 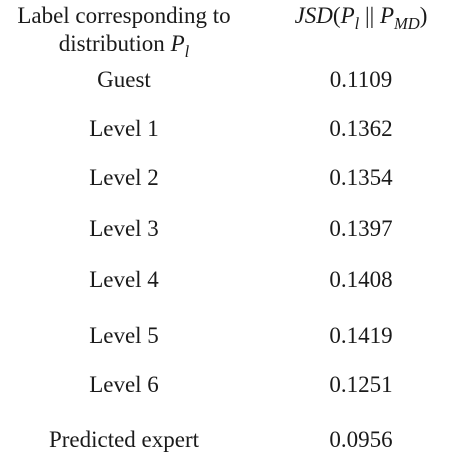 What do you see at coordinates (361, 228) in the screenshot?
I see `row-value: 0.1397` at bounding box center [361, 228].